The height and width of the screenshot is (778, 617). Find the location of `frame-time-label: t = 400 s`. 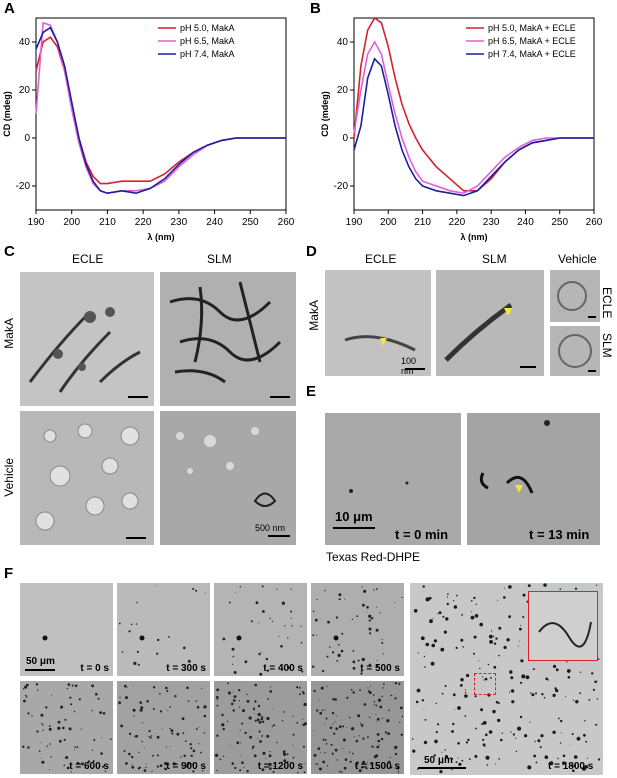

frame-time-label: t = 400 s is located at coordinates (283, 668).